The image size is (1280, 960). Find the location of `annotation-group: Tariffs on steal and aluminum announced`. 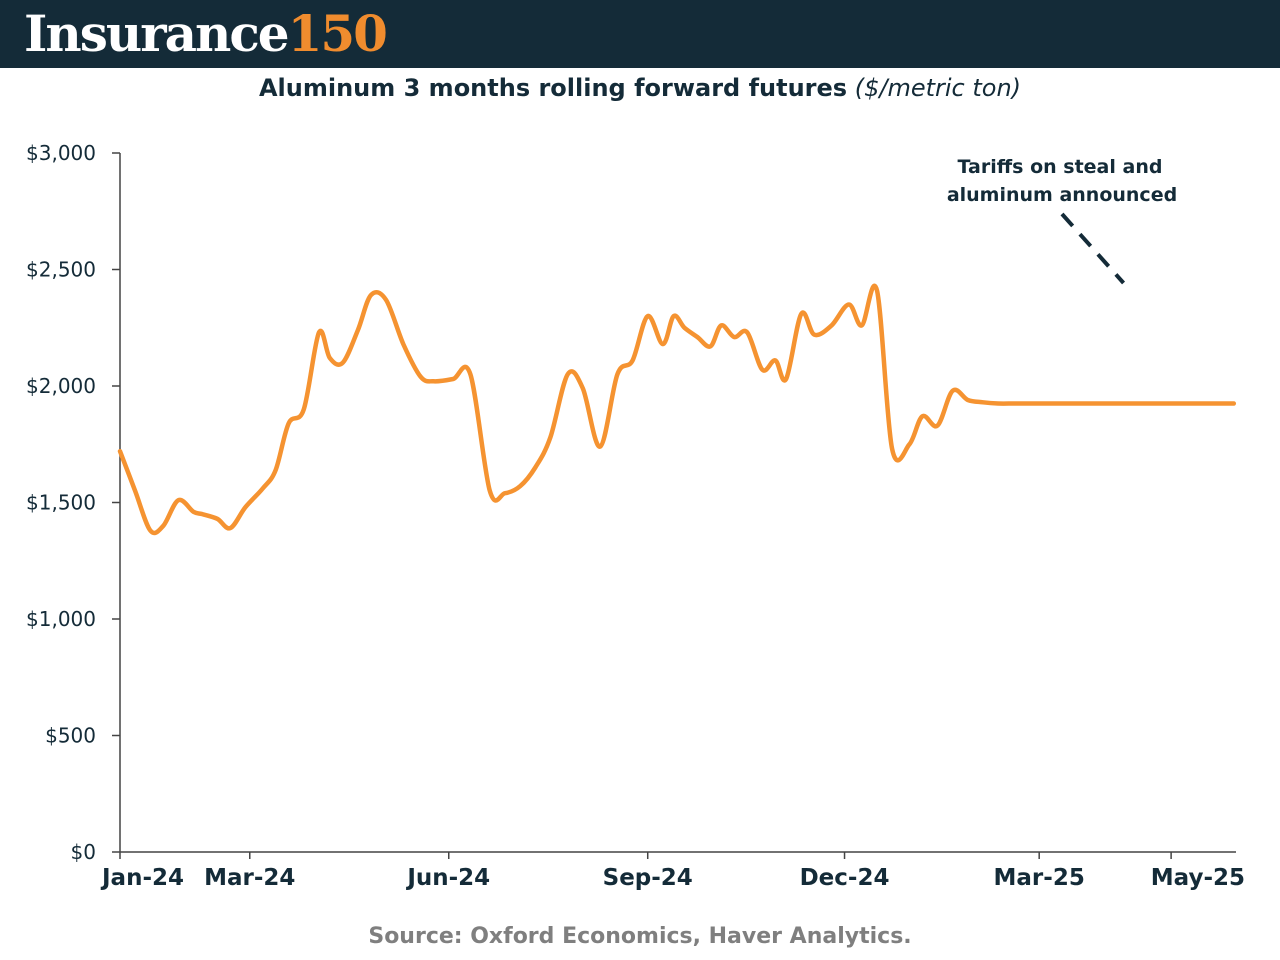

annotation-group: Tariffs on steal and aluminum announced is located at coordinates (1062, 220).